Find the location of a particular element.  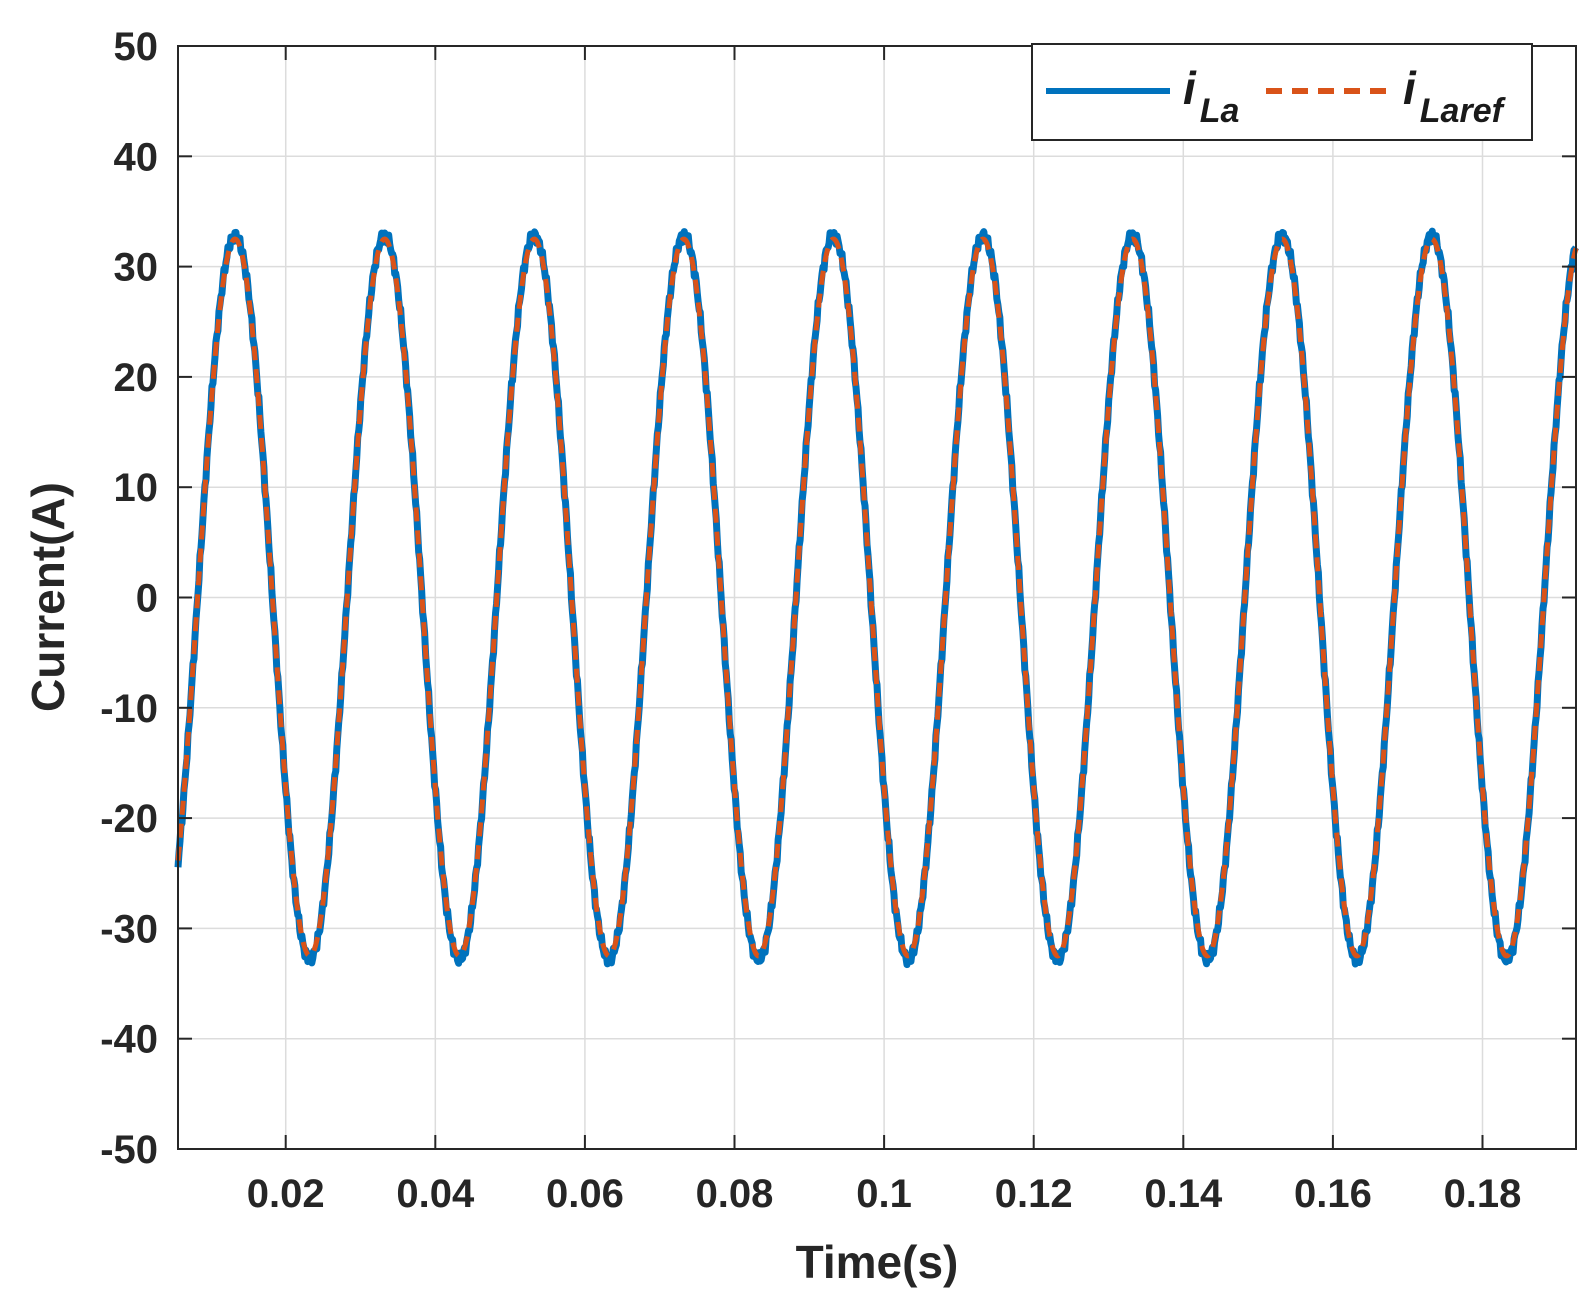

legend-label-ilaref: i Laref is located at coordinates (1455, 96).